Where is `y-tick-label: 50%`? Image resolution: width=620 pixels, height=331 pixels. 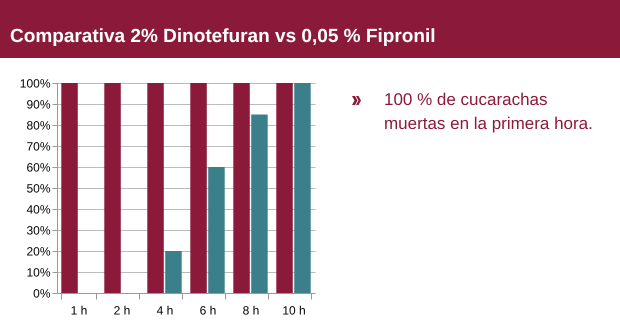
y-tick-label: 50% is located at coordinates (38, 189).